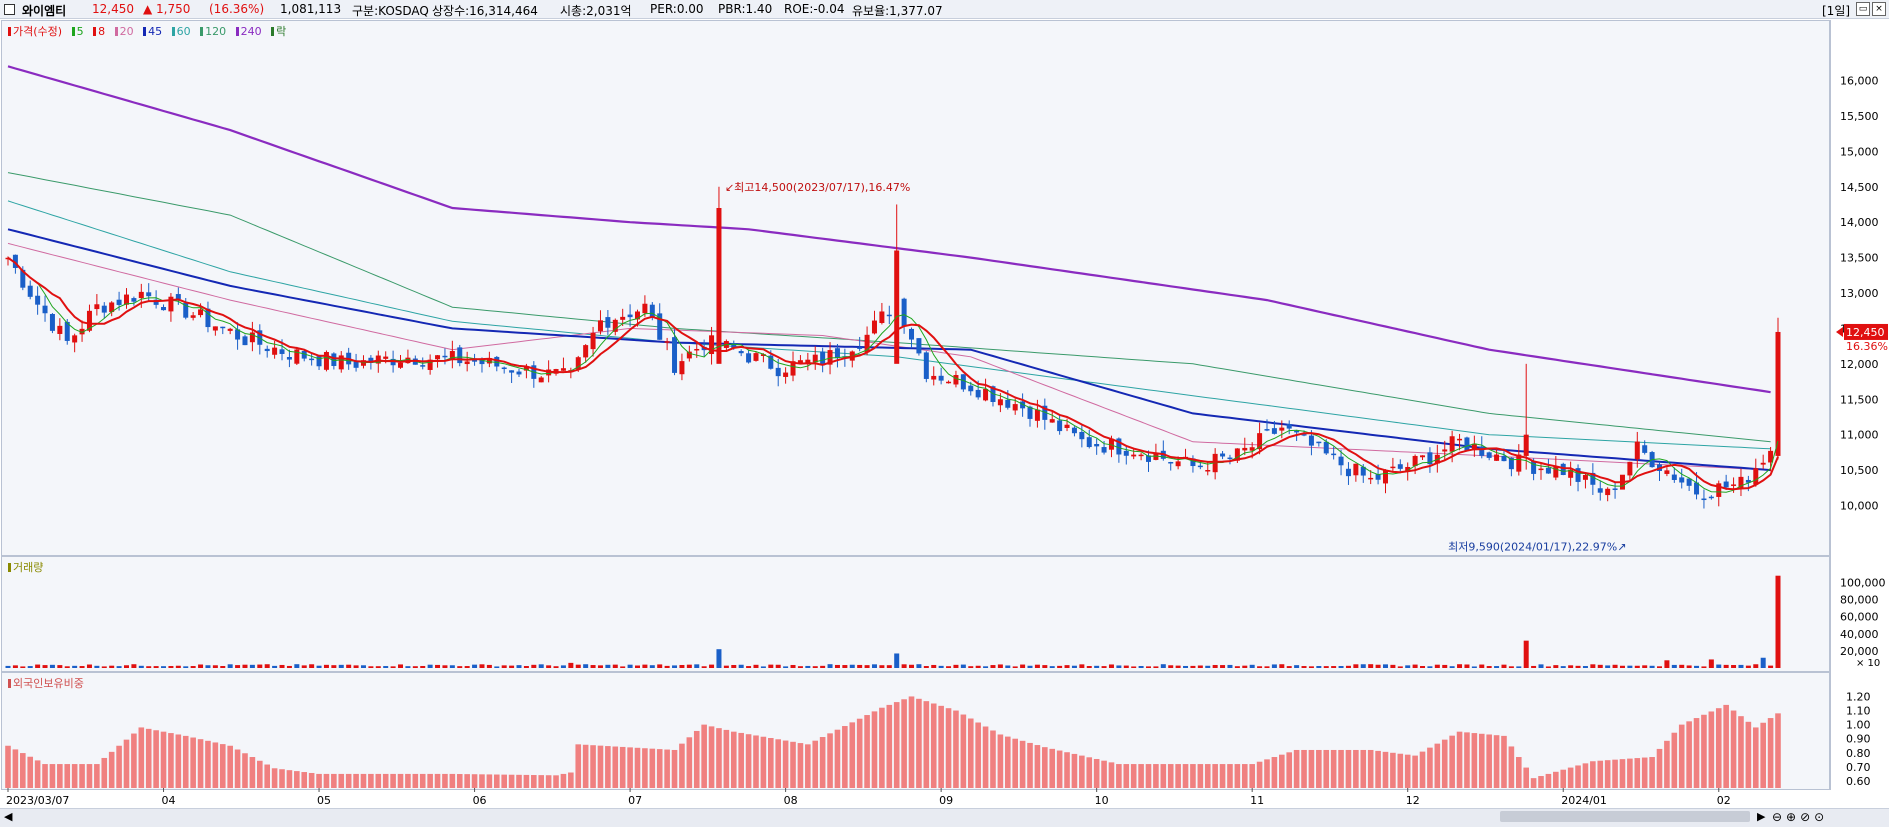 This screenshot has width=1889, height=827. What do you see at coordinates (944, 817) in the screenshot?
I see `scroll-bar: ◀ ▶ ⊖⊕⊘⊙` at bounding box center [944, 817].